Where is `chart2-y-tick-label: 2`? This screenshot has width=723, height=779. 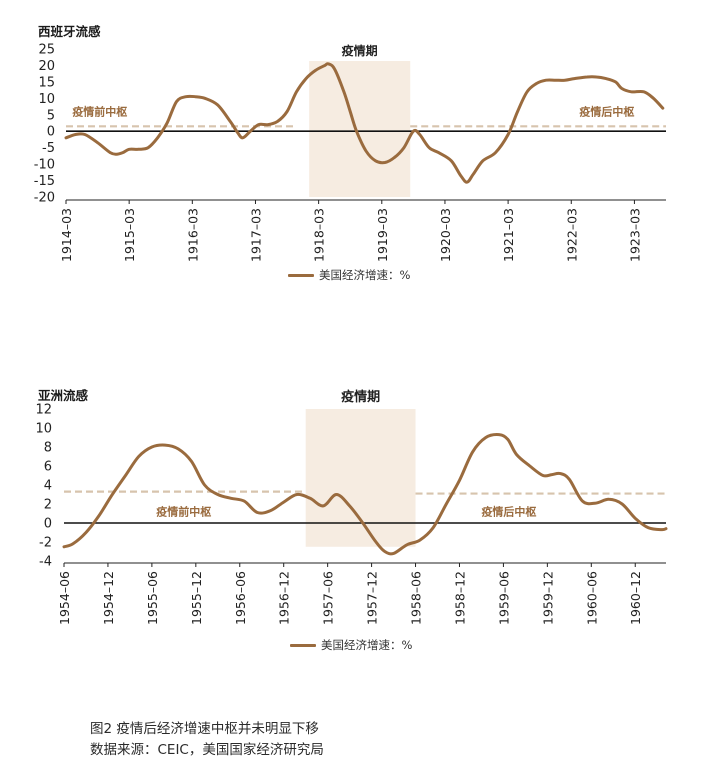
chart2-y-tick-label: 2 is located at coordinates (48, 505).